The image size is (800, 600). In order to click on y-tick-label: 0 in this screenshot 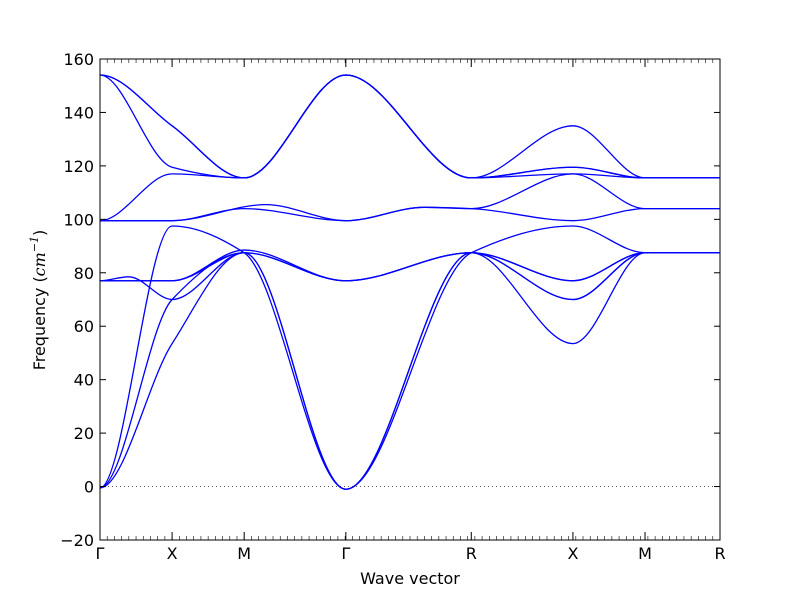, I will do `click(89, 487)`.